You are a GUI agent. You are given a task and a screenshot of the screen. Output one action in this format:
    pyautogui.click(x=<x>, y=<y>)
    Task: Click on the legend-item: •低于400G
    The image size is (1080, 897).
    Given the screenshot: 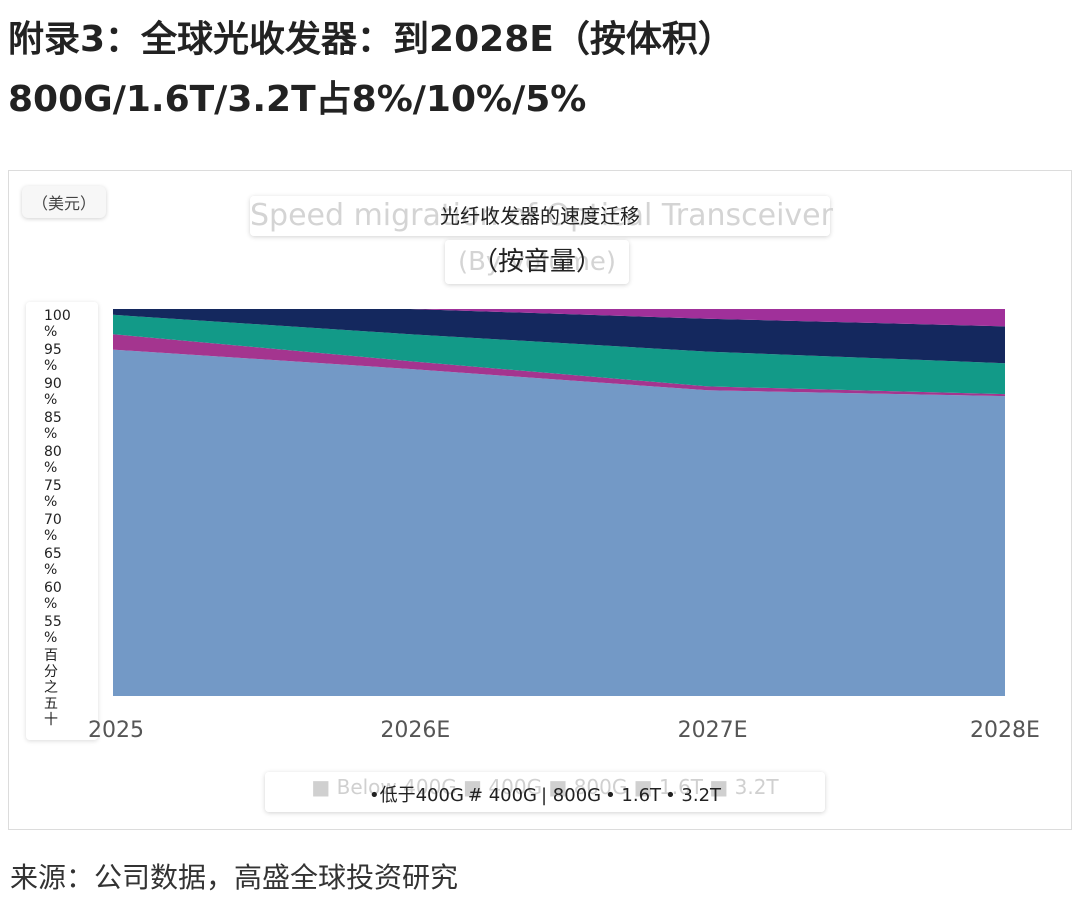 What is the action you would take?
    pyautogui.click(x=416, y=795)
    